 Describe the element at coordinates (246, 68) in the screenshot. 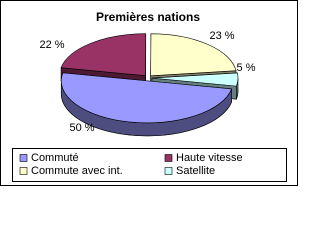

I see `value-label: 5 %` at that location.